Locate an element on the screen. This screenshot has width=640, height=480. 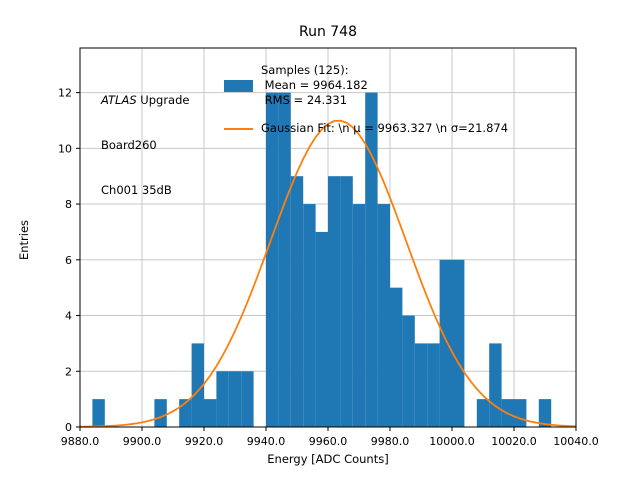
chart-title: Run 748 is located at coordinates (328, 32).